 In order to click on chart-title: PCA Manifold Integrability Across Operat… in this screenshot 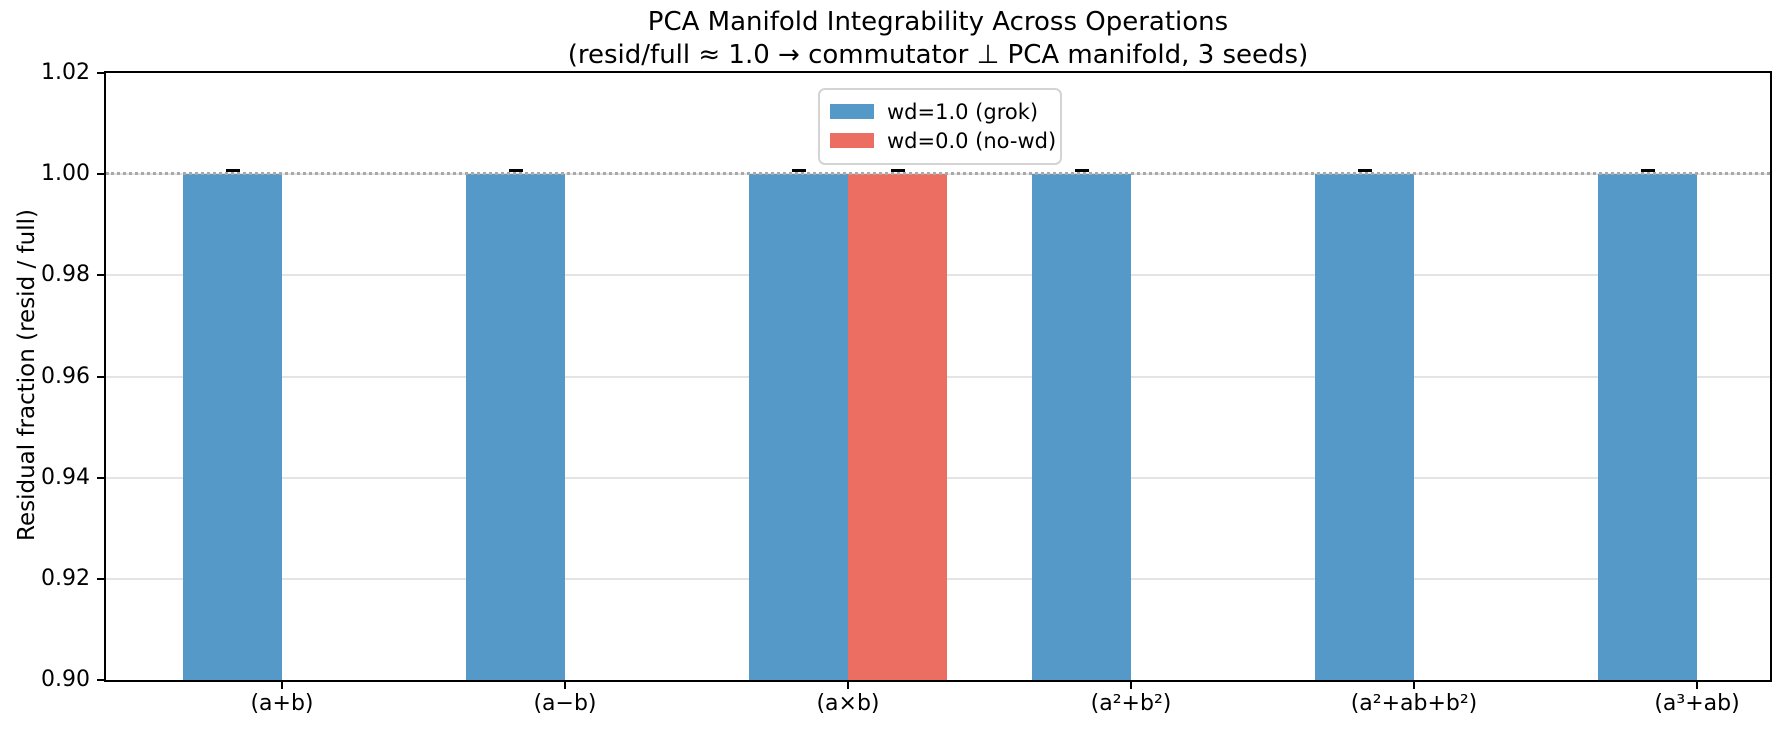, I will do `click(938, 22)`.